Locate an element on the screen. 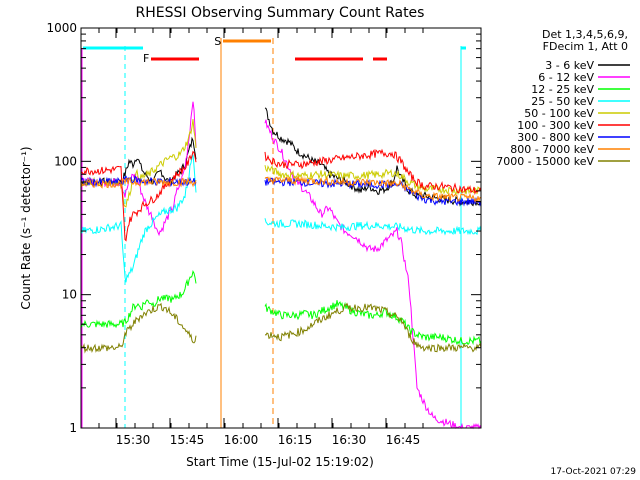  legend-label: 25 - 50 keV is located at coordinates (562, 101).